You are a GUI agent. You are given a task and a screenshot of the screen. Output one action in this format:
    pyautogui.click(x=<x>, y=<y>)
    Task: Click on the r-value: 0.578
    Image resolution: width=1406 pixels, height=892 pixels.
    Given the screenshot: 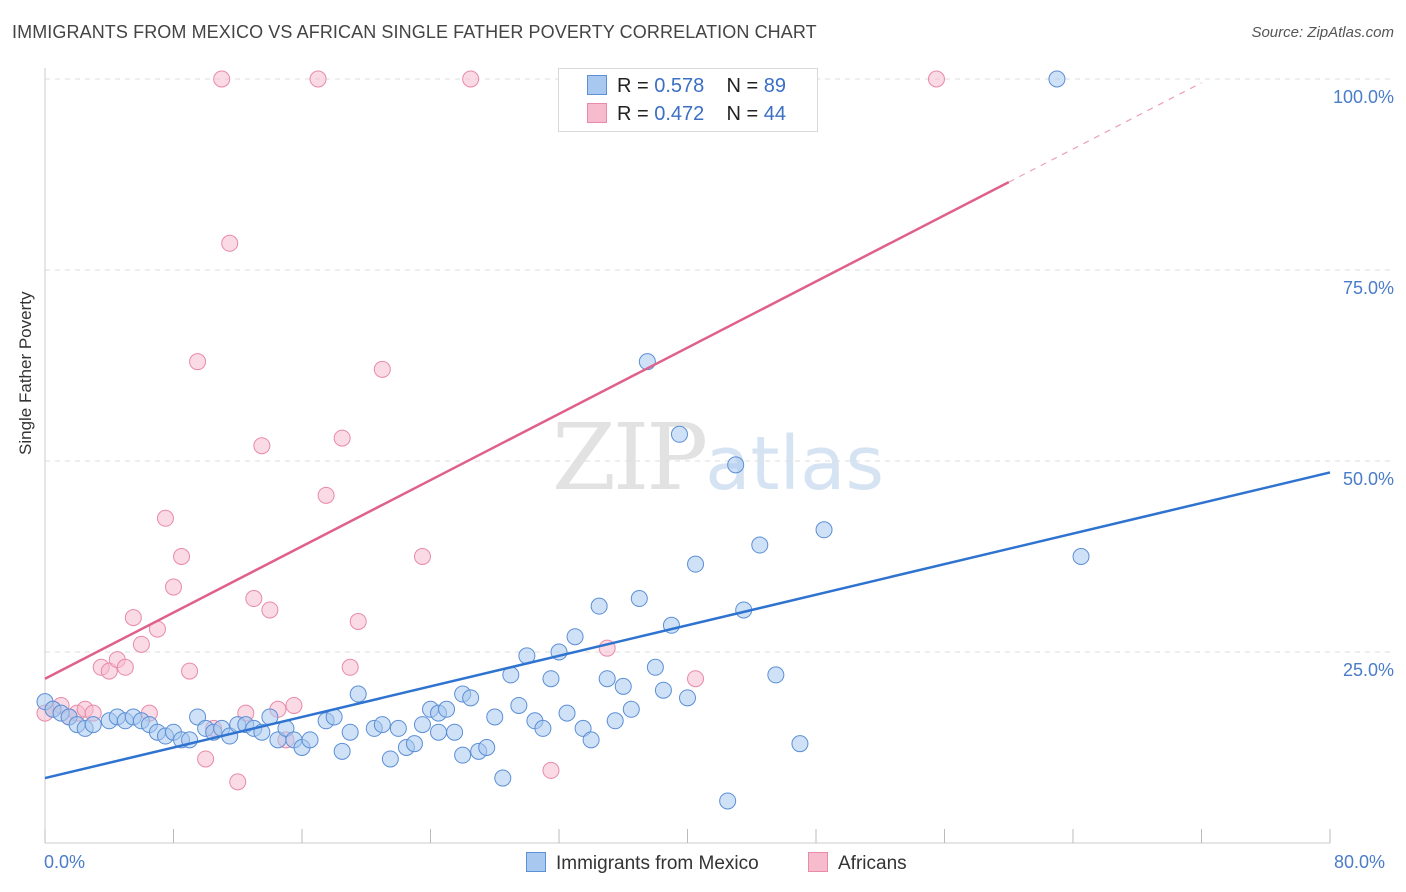 What is the action you would take?
    pyautogui.click(x=679, y=86)
    